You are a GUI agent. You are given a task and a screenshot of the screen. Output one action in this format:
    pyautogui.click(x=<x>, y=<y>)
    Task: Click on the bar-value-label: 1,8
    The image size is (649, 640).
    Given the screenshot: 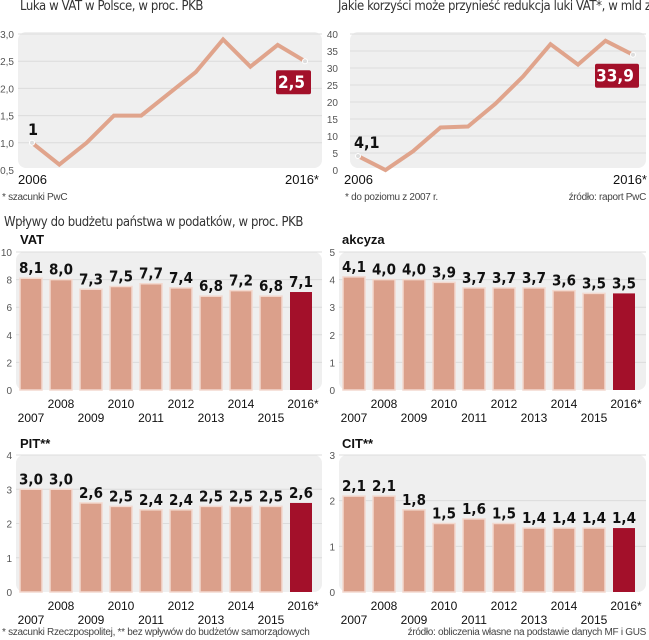 What is the action you would take?
    pyautogui.click(x=414, y=500)
    